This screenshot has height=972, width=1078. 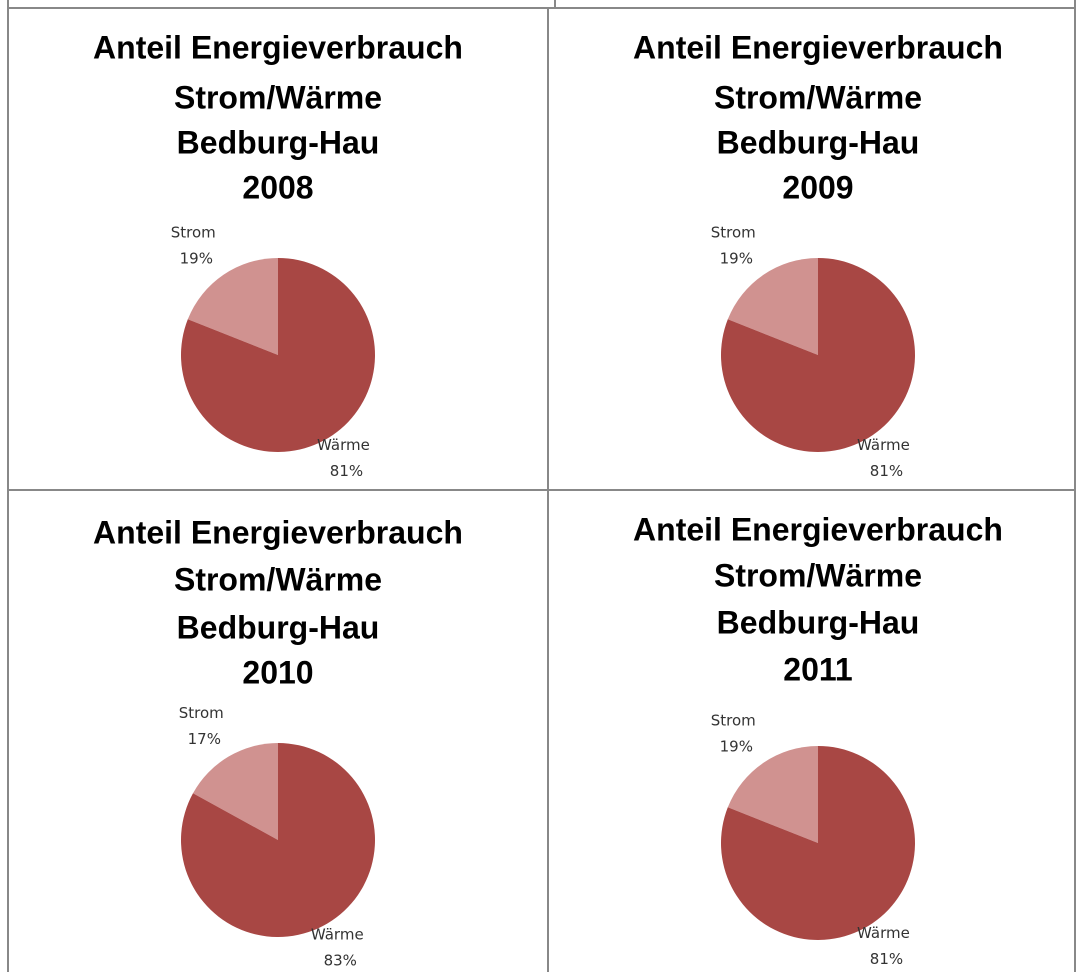 I want to click on slice-value-label: 17%, so click(x=204, y=739).